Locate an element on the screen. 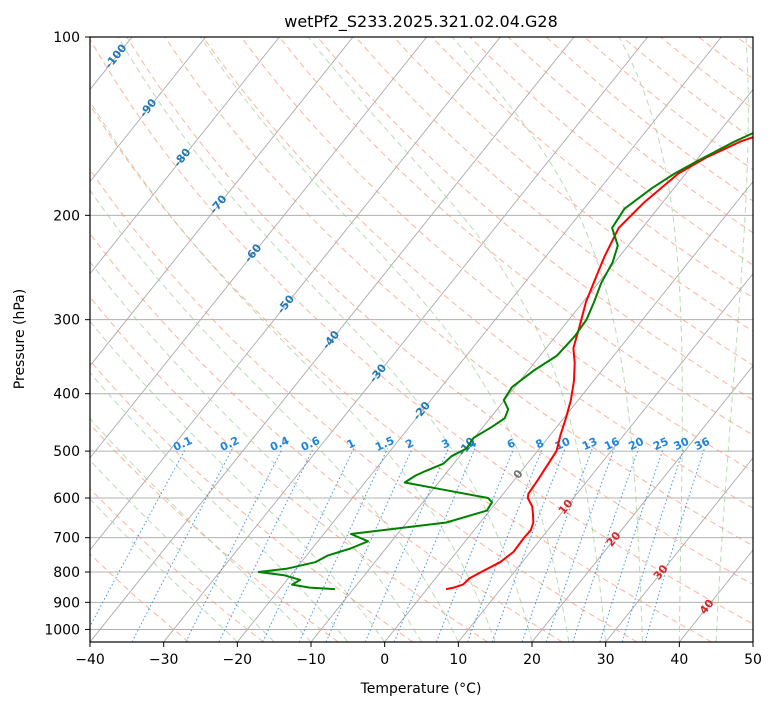  x-tick-label: −10 is located at coordinates (311, 660).